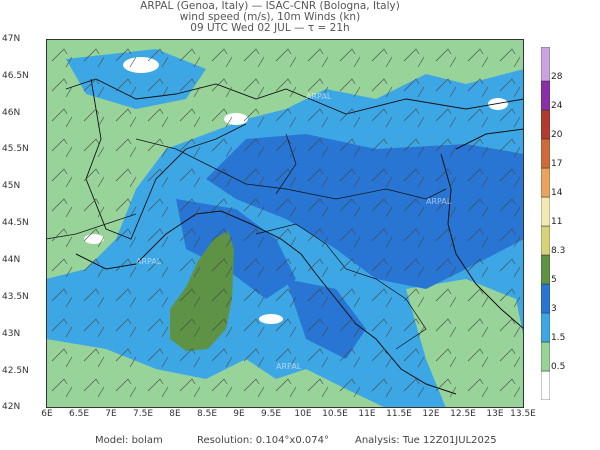  I want to click on colorbar-label: 1.5, so click(558, 338).